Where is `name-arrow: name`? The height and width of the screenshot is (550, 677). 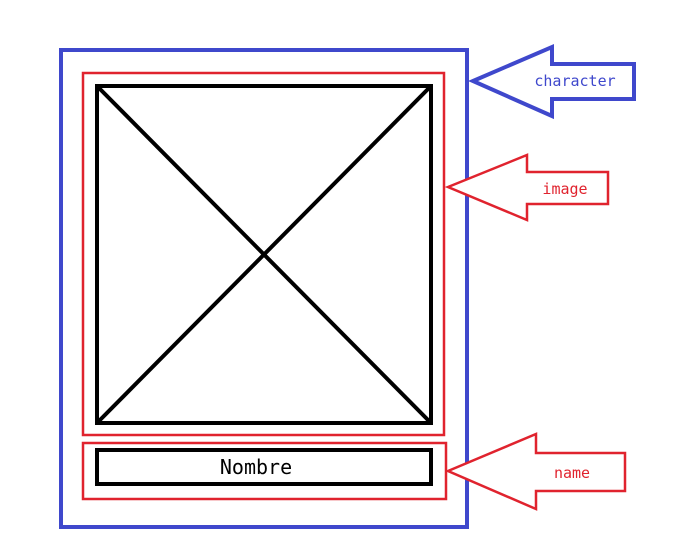 name-arrow: name is located at coordinates (535, 471).